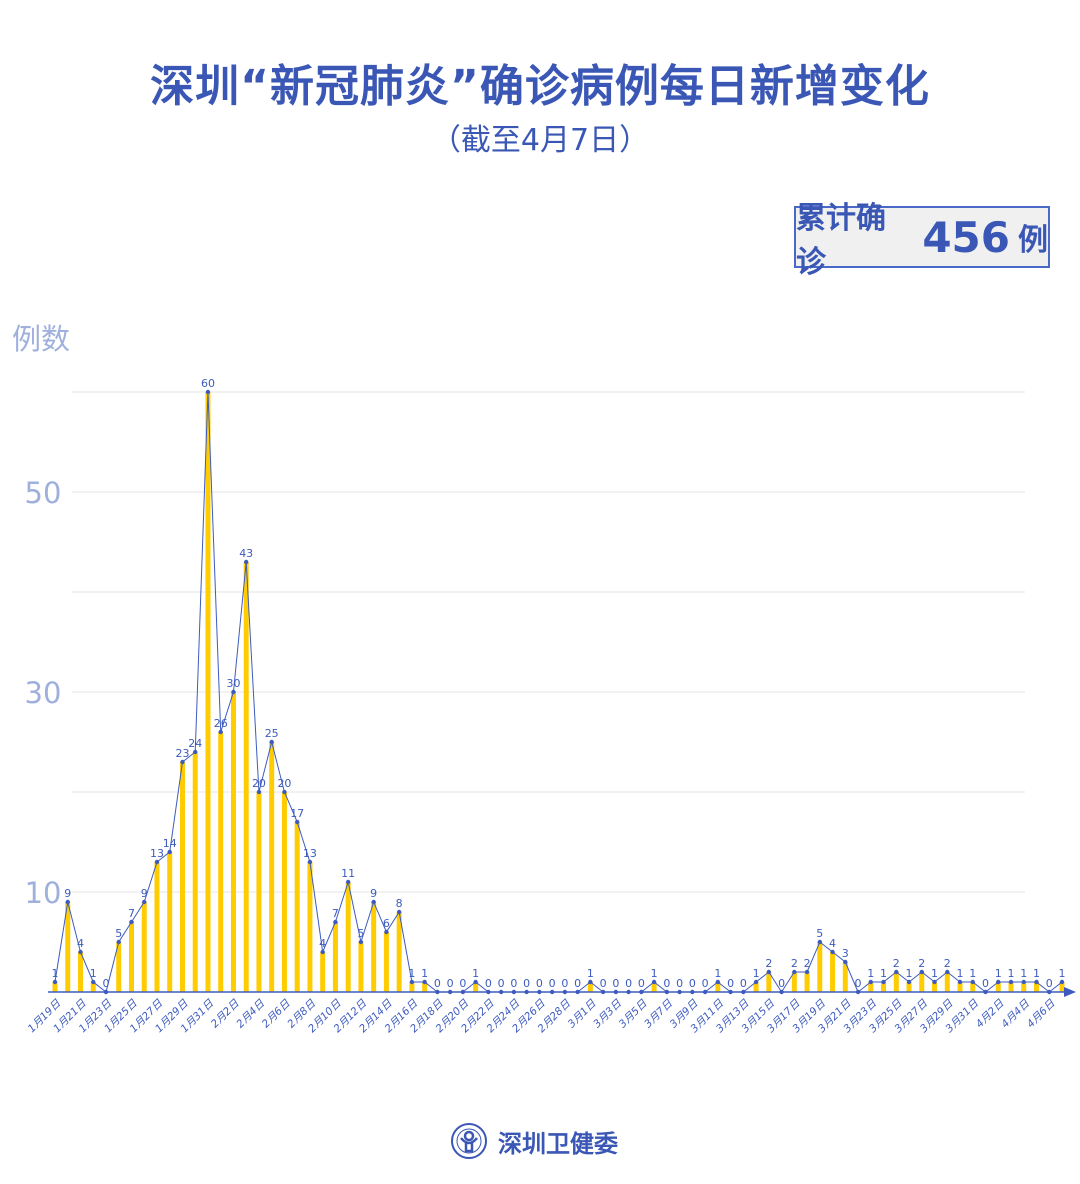 This screenshot has height=1184, width=1080. What do you see at coordinates (233, 683) in the screenshot?
I see `data-label: 30` at bounding box center [233, 683].